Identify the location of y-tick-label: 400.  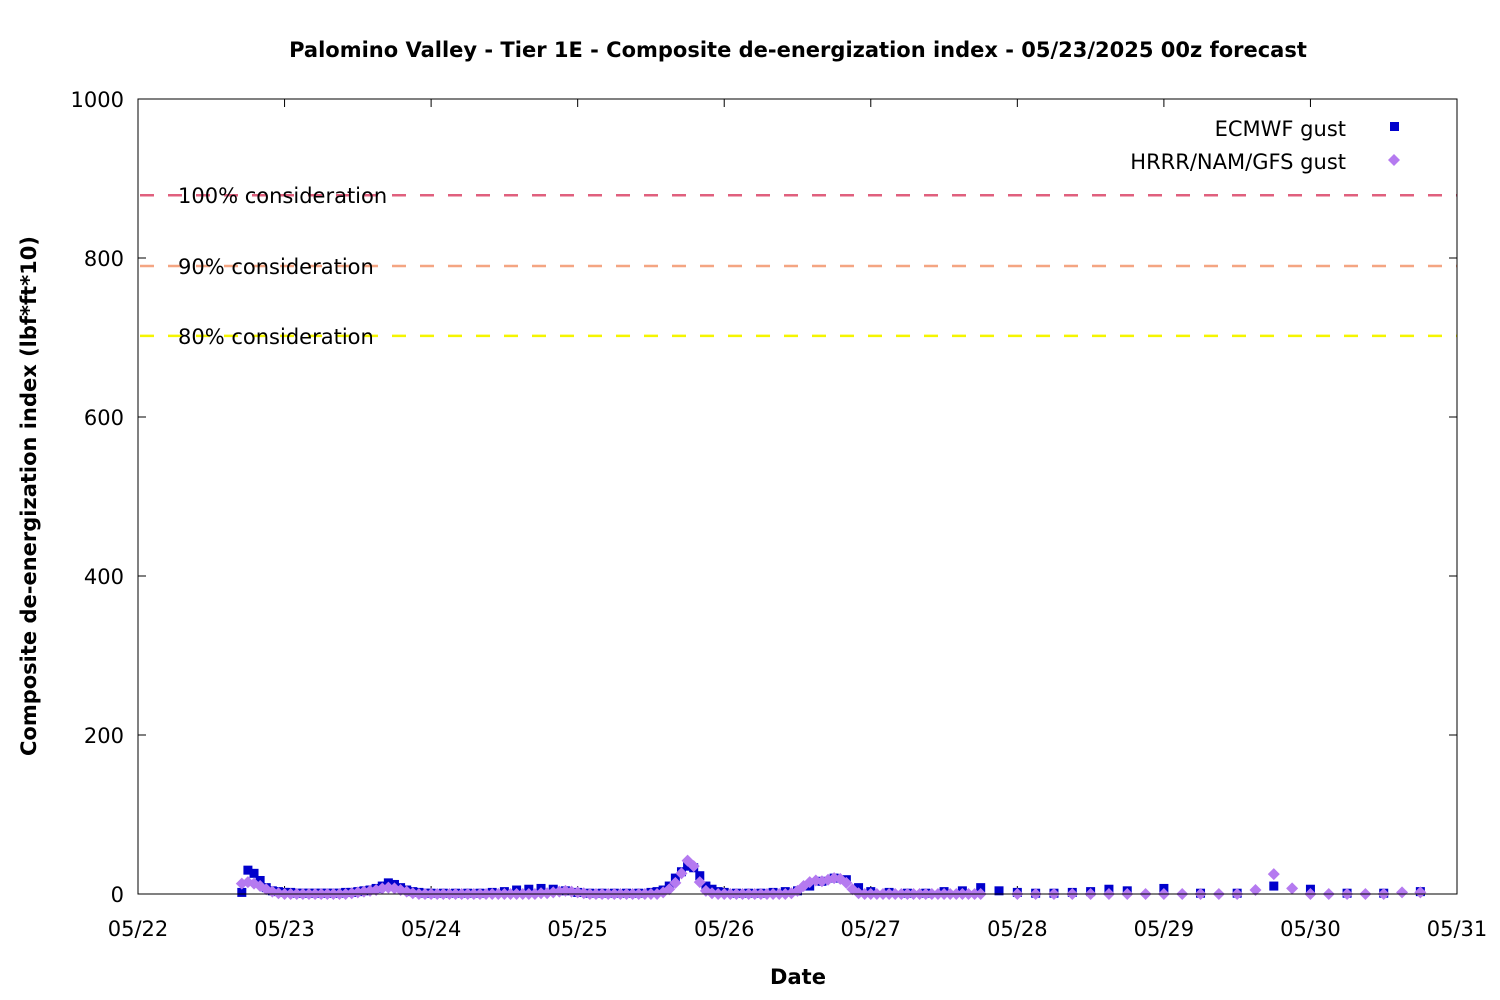
(104, 577).